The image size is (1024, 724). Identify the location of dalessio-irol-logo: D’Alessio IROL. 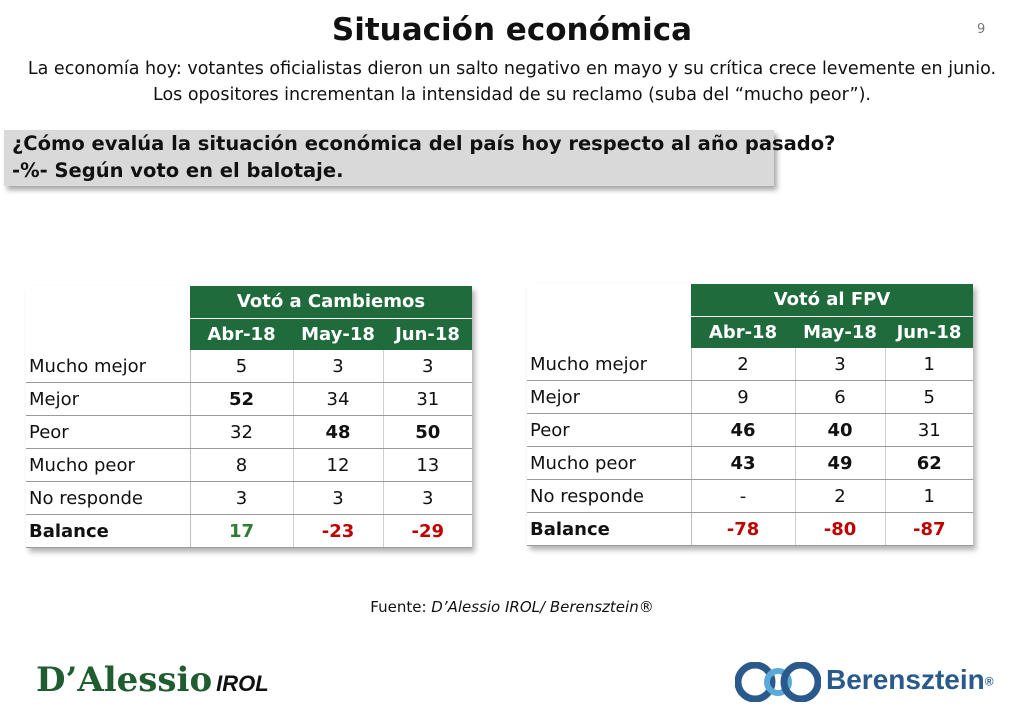
(152, 680).